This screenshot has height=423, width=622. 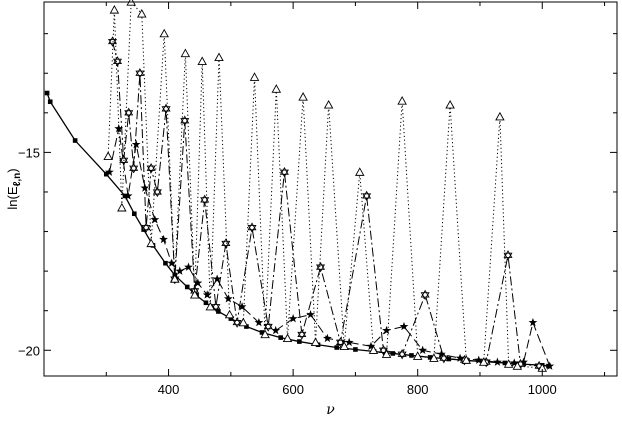 What do you see at coordinates (418, 389) in the screenshot?
I see `x-tick-label: 800` at bounding box center [418, 389].